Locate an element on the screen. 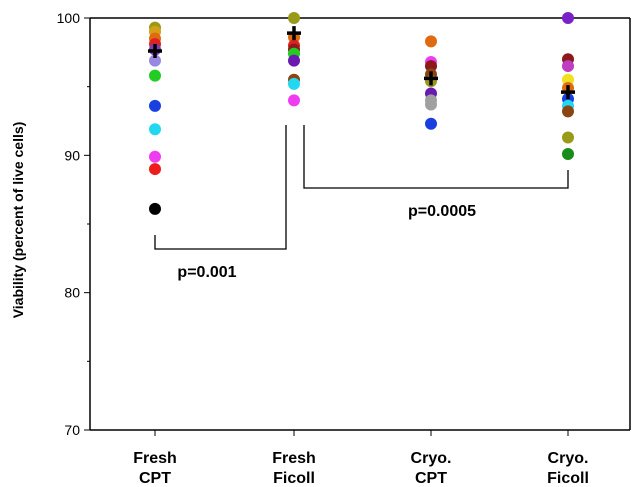  p-value-label: p=0.001 is located at coordinates (206, 272).